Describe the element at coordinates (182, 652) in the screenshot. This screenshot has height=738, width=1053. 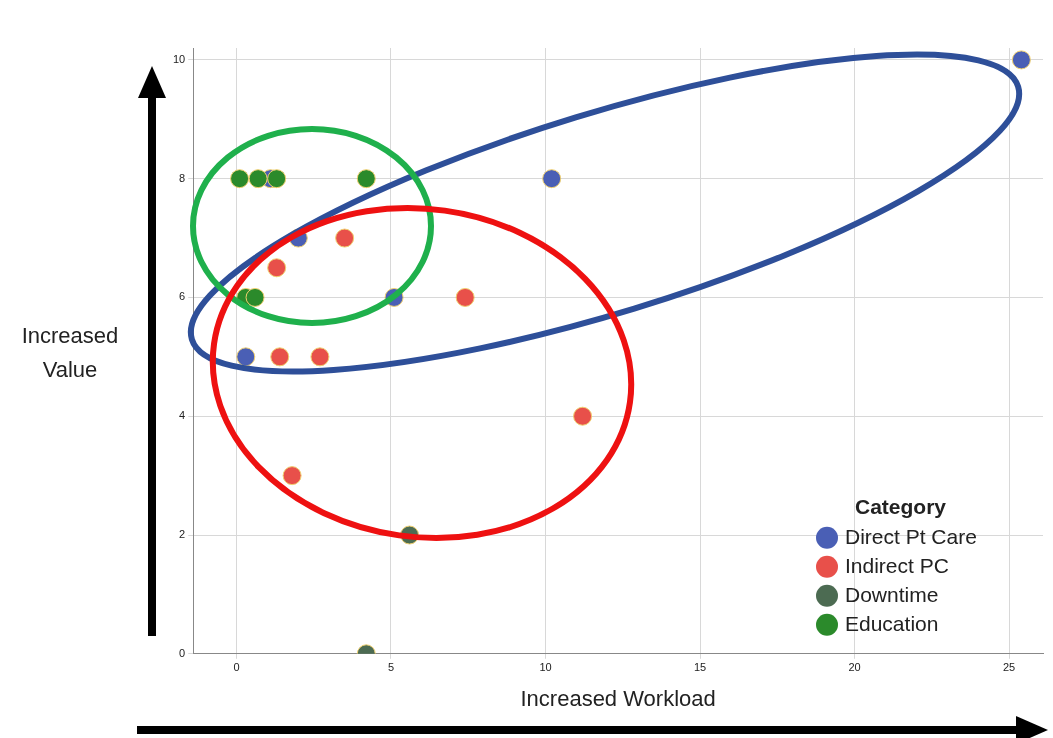
I see `y-tick-label: 0` at that location.